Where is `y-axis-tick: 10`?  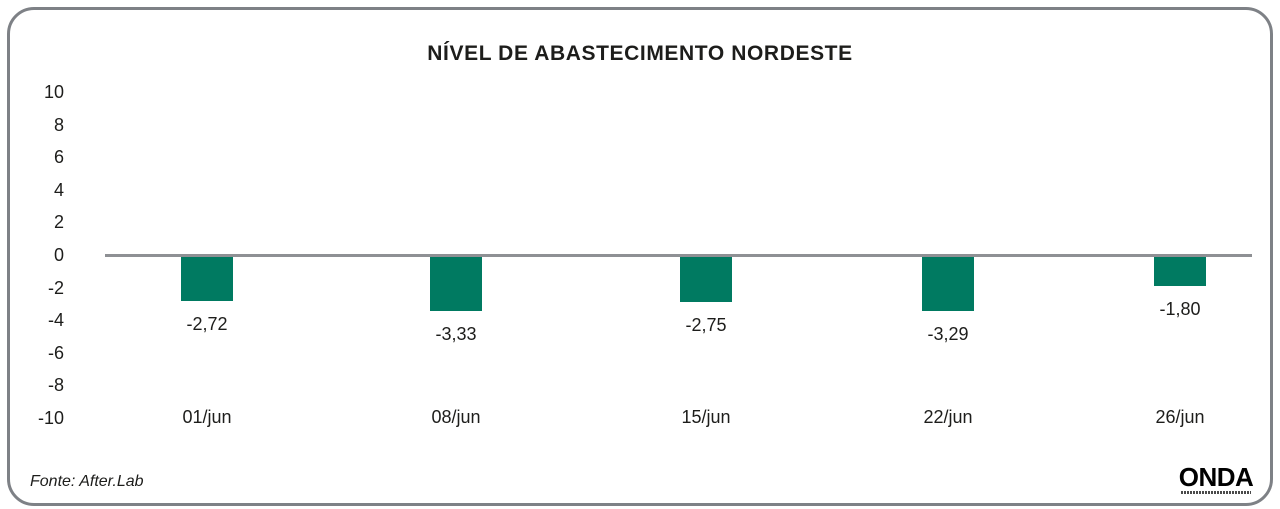
y-axis-tick: 10 is located at coordinates (53, 92).